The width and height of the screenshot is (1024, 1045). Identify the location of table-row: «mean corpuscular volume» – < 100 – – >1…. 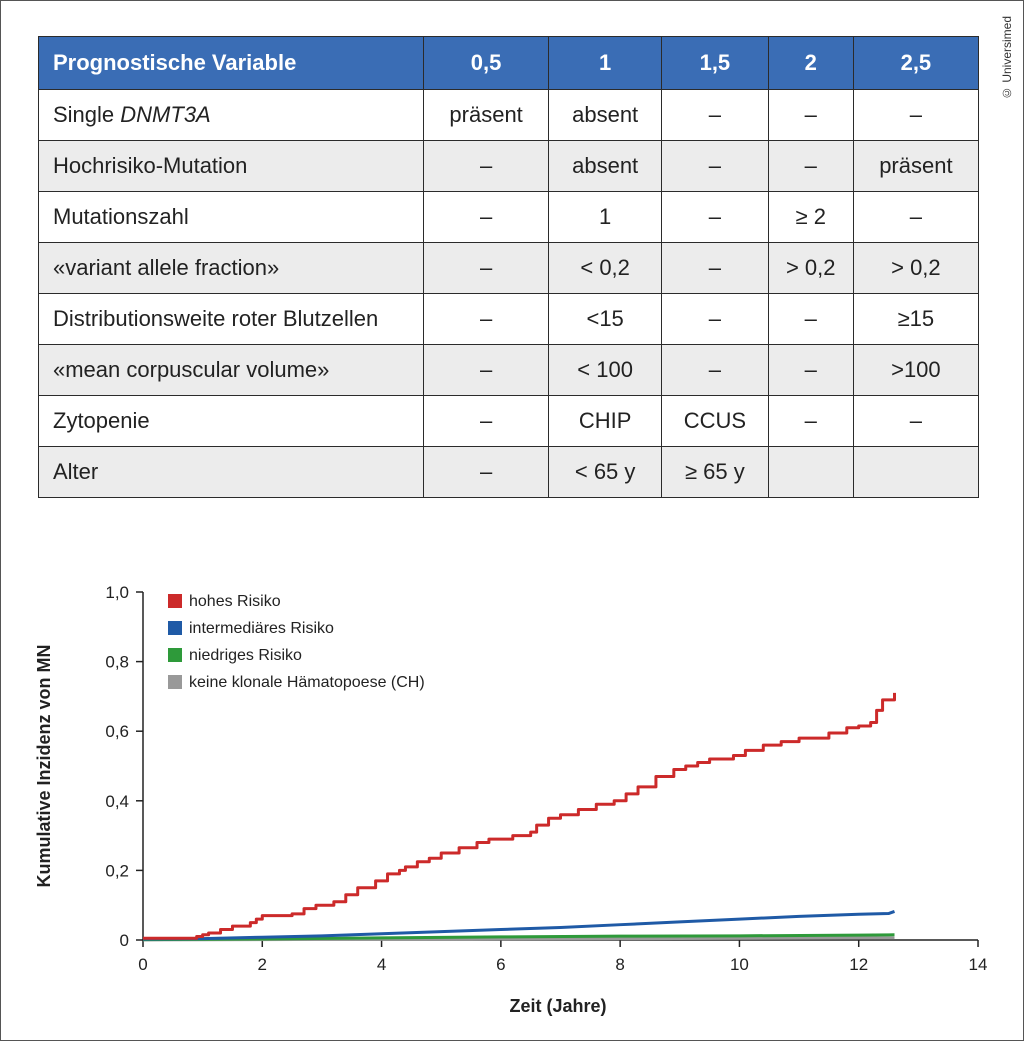
(509, 370).